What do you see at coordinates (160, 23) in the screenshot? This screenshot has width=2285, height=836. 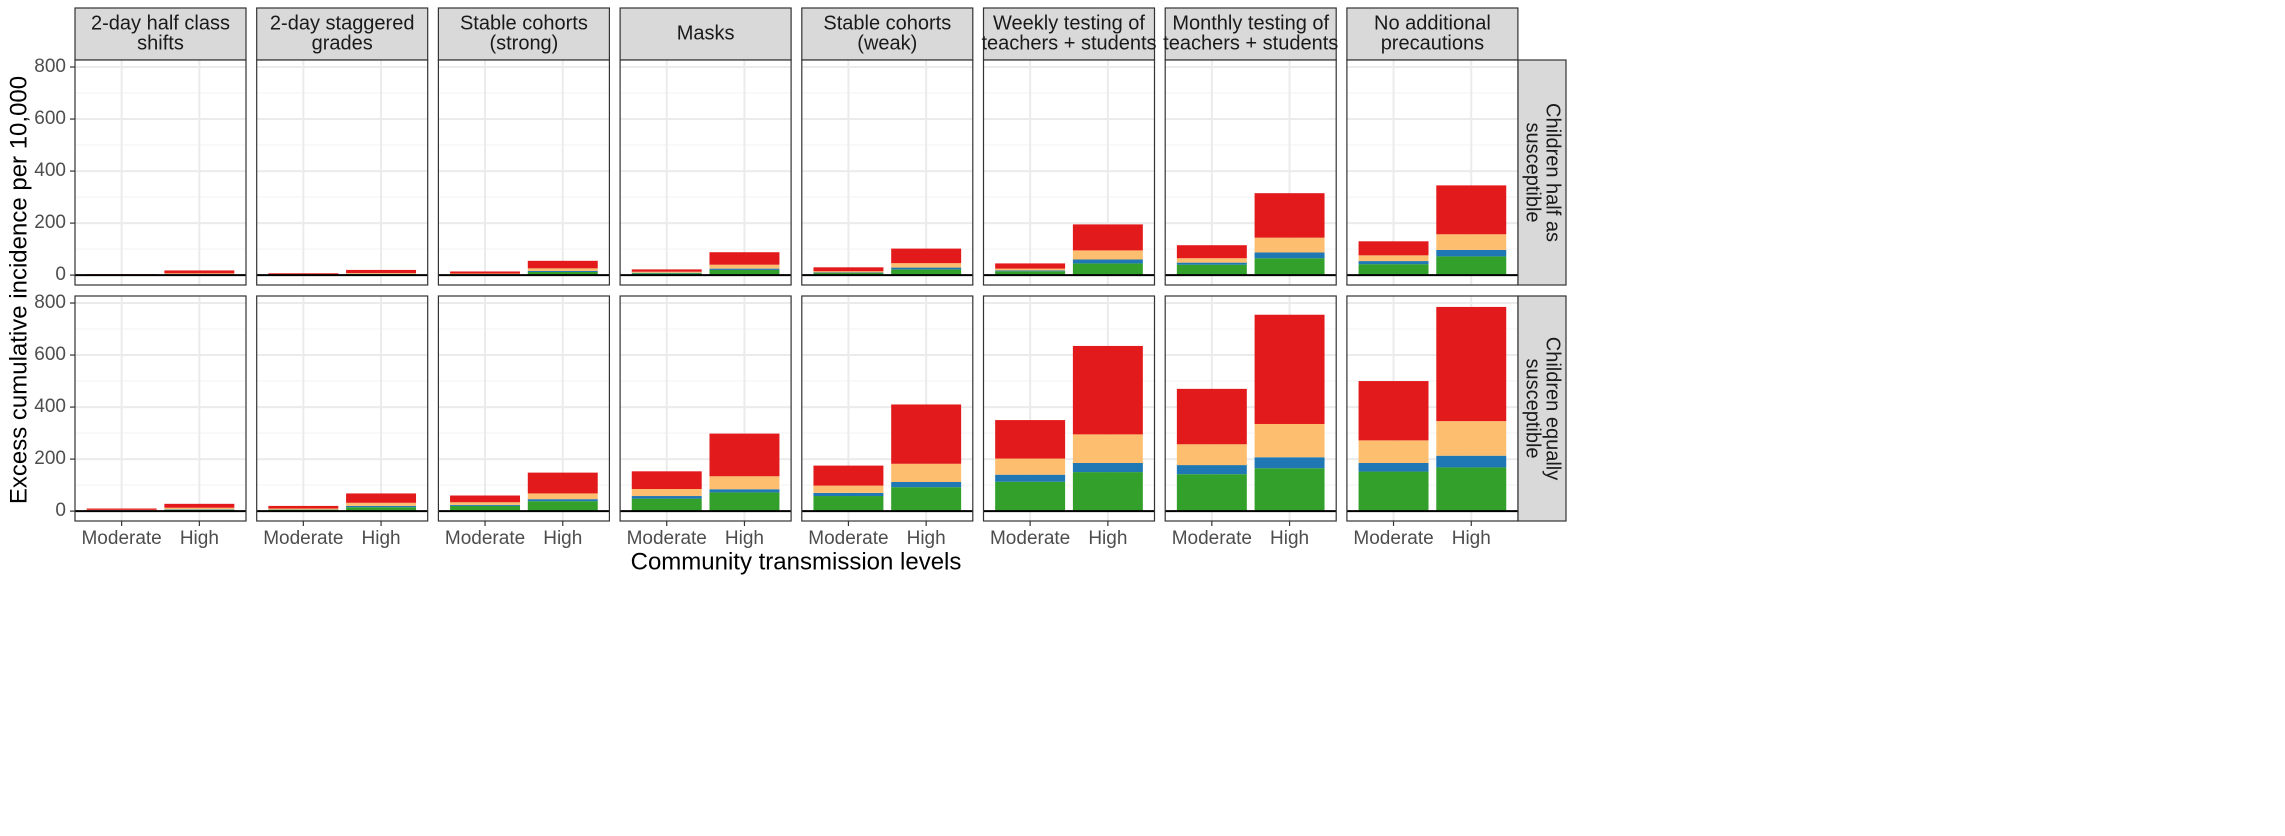 I see `column-strip-label: 2-day half class` at bounding box center [160, 23].